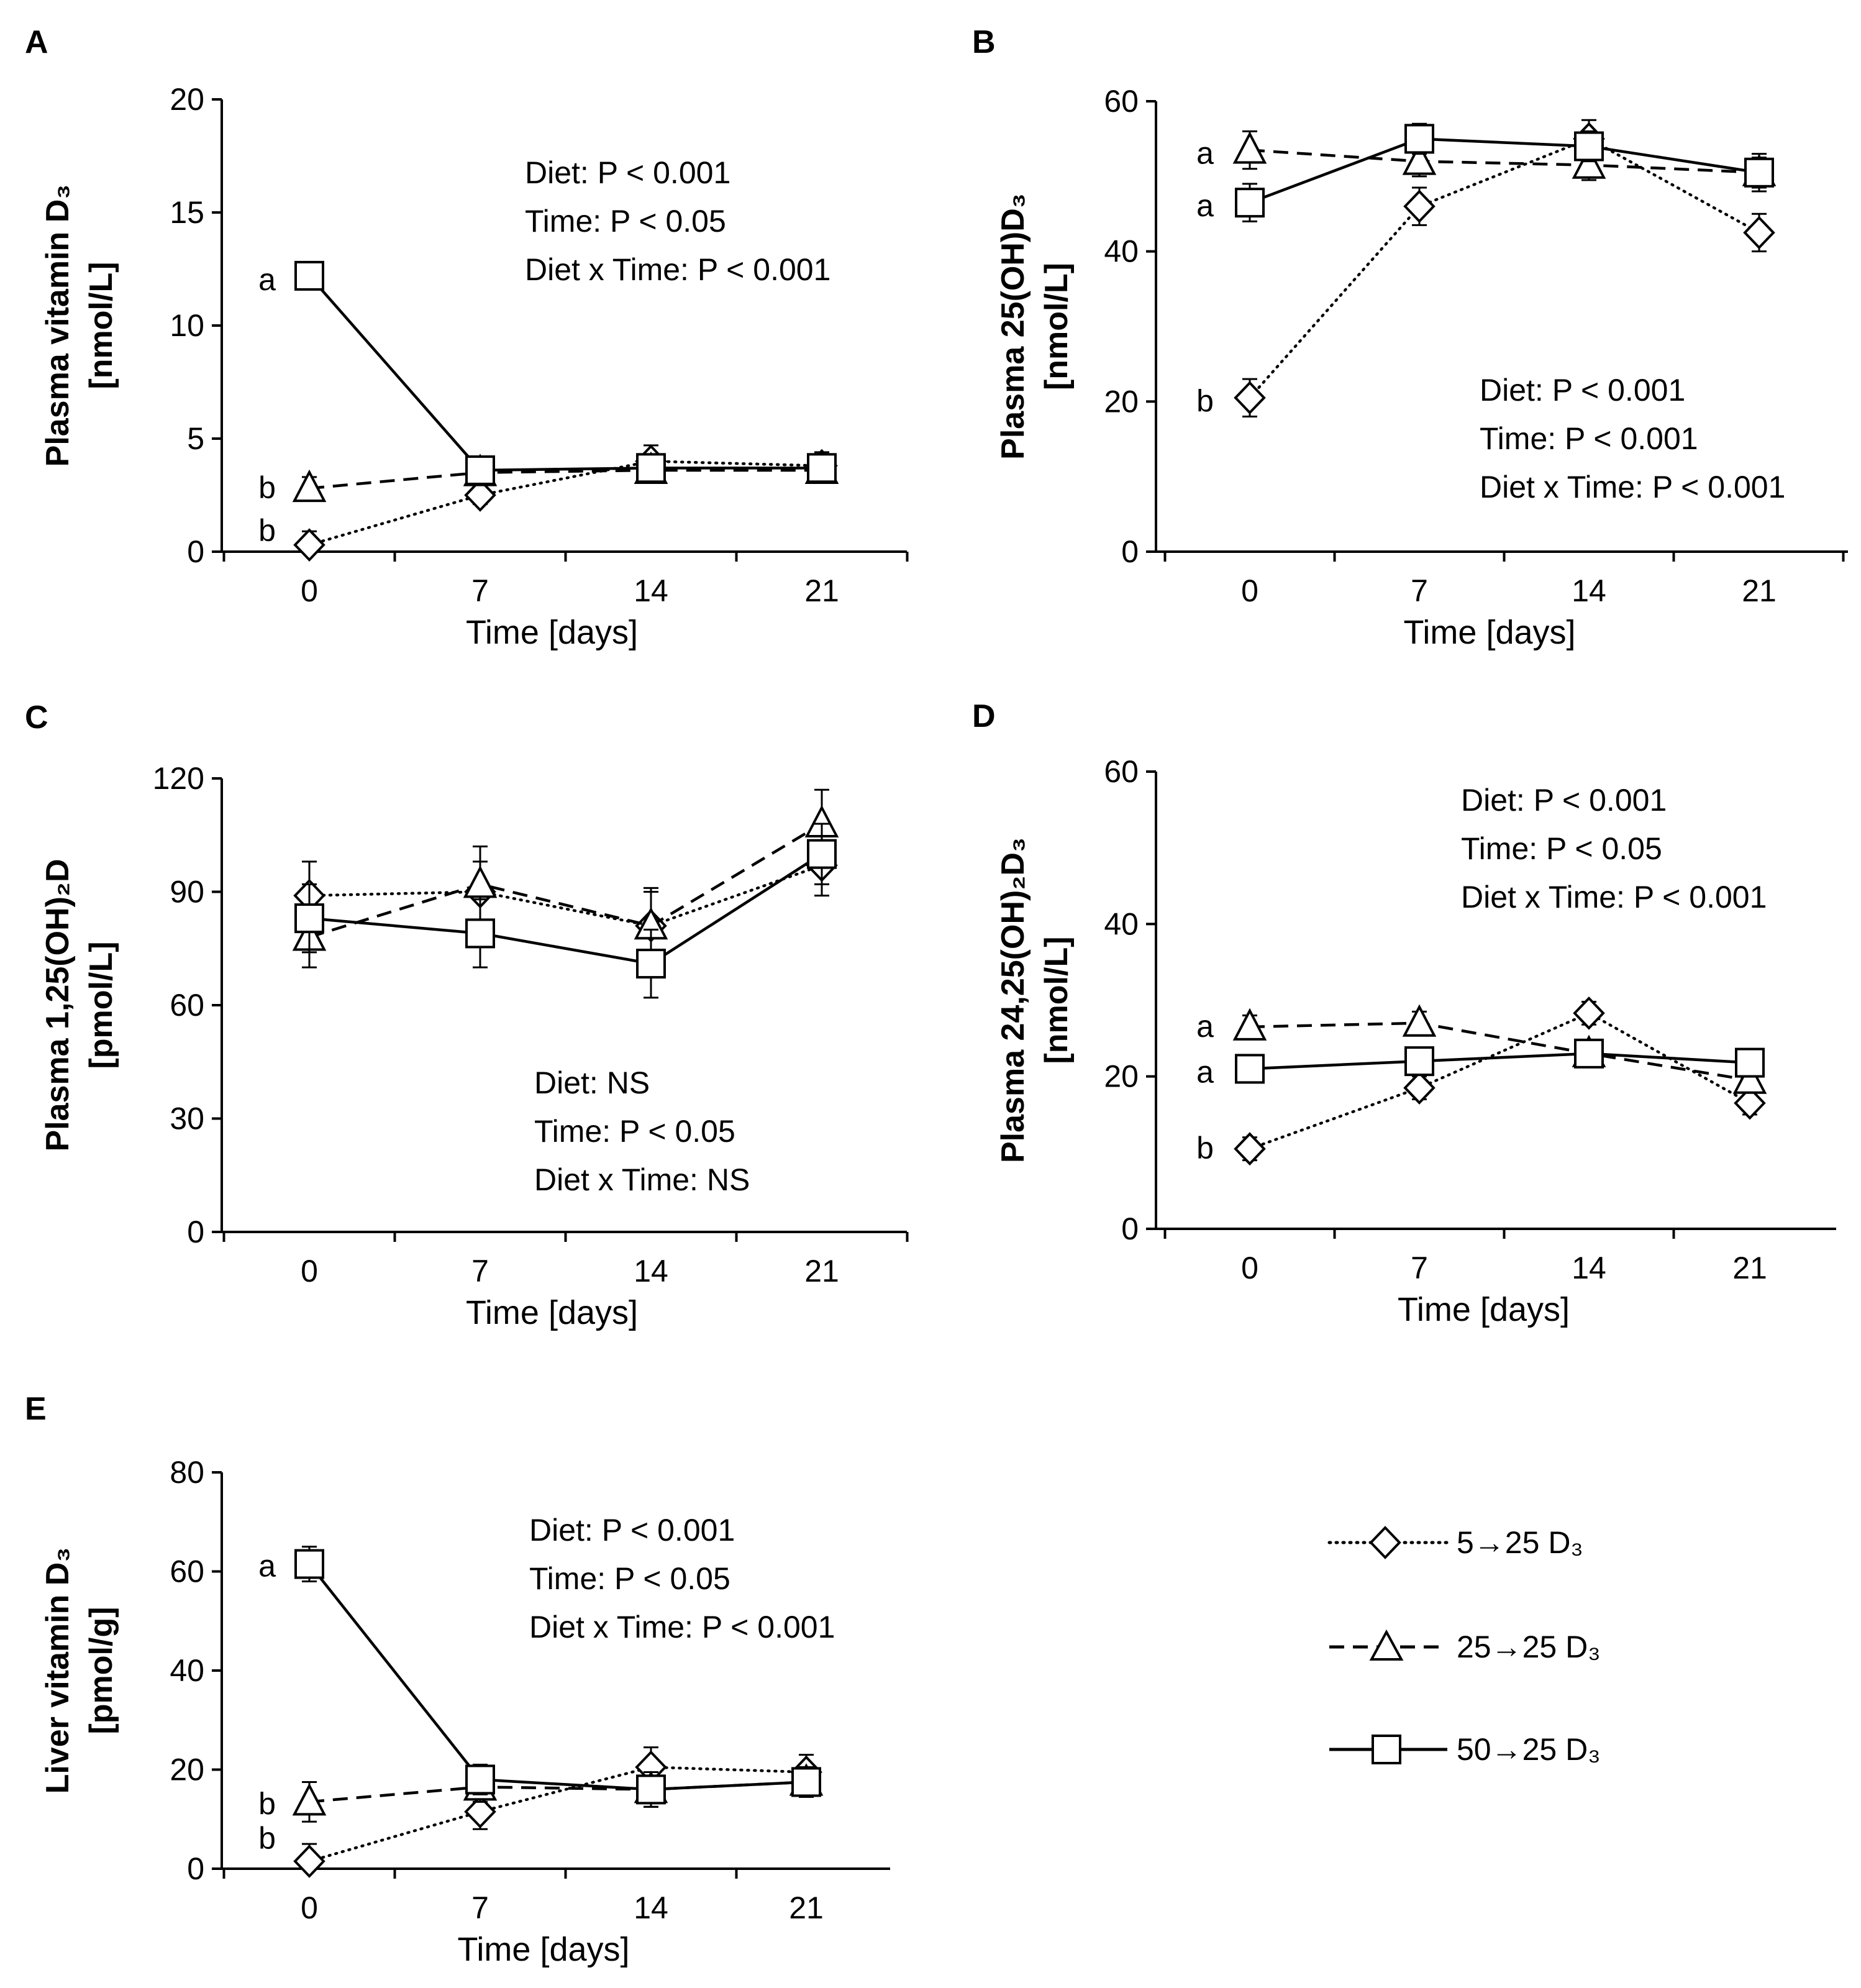  I want to click on y-axis-units: [pmol/g], so click(101, 1670).